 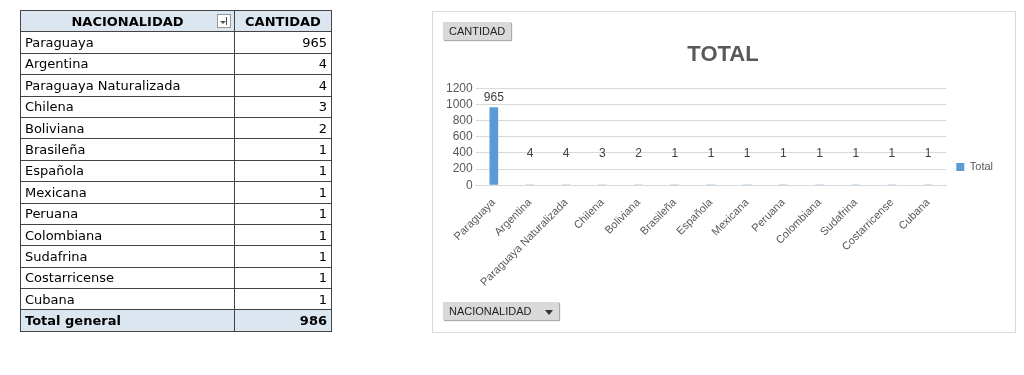 What do you see at coordinates (127, 21) in the screenshot?
I see `text: NACIONALIDAD` at bounding box center [127, 21].